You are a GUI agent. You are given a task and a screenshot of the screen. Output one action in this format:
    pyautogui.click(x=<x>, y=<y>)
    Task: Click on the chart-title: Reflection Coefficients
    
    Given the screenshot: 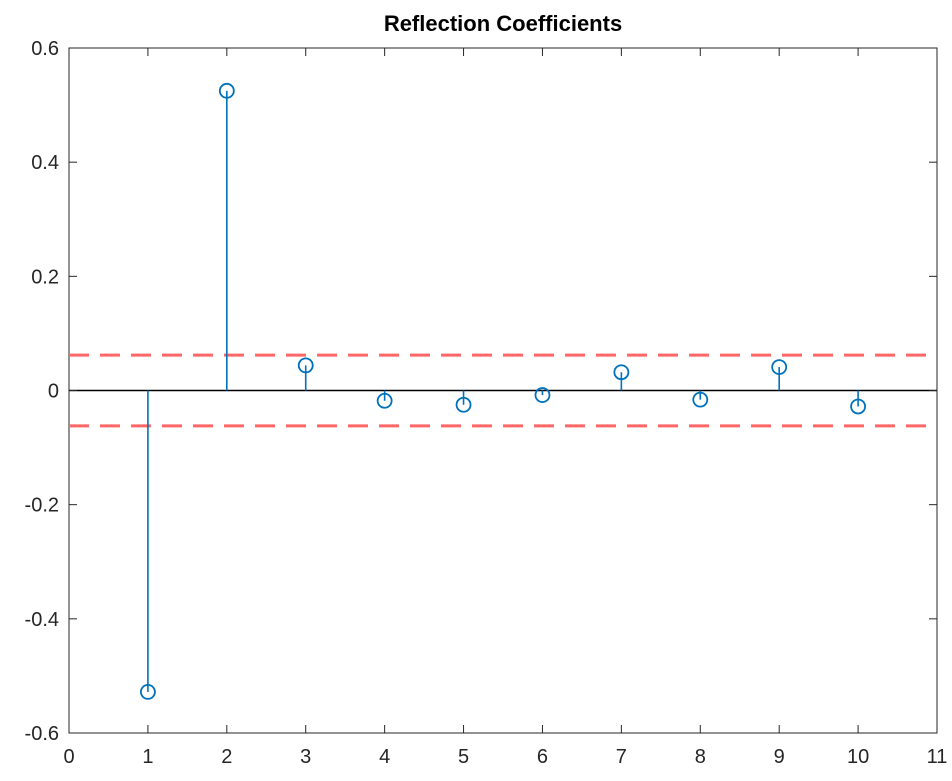 What is the action you would take?
    pyautogui.click(x=503, y=23)
    